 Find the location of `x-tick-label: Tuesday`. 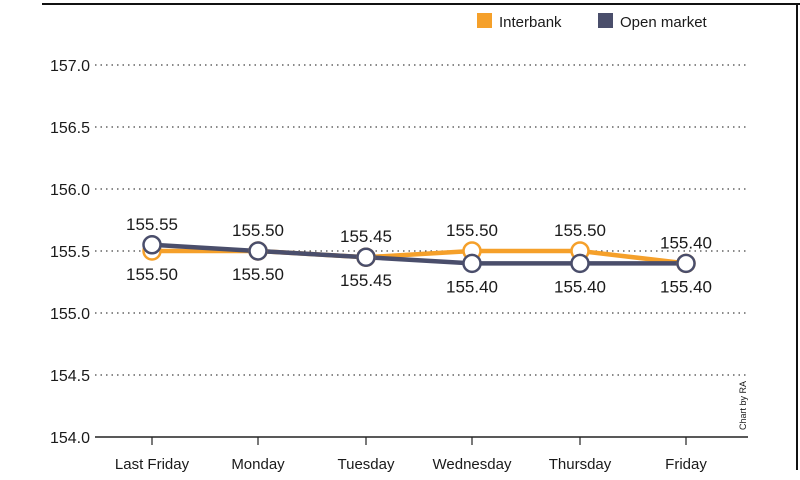

x-tick-label: Tuesday is located at coordinates (366, 464).